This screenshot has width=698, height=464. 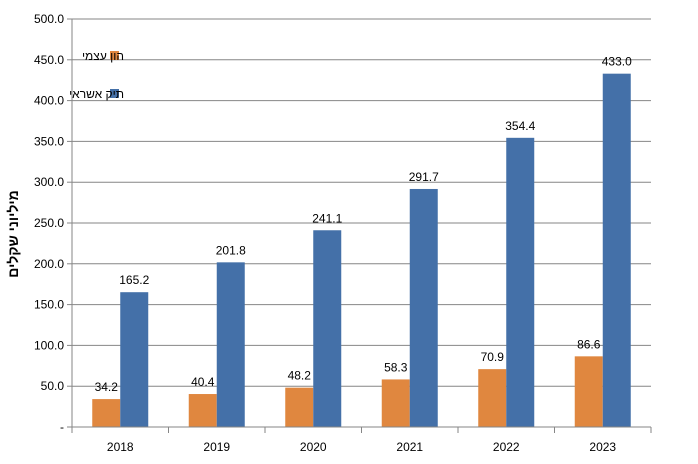 I want to click on data-label: 70.9, so click(x=493, y=357).